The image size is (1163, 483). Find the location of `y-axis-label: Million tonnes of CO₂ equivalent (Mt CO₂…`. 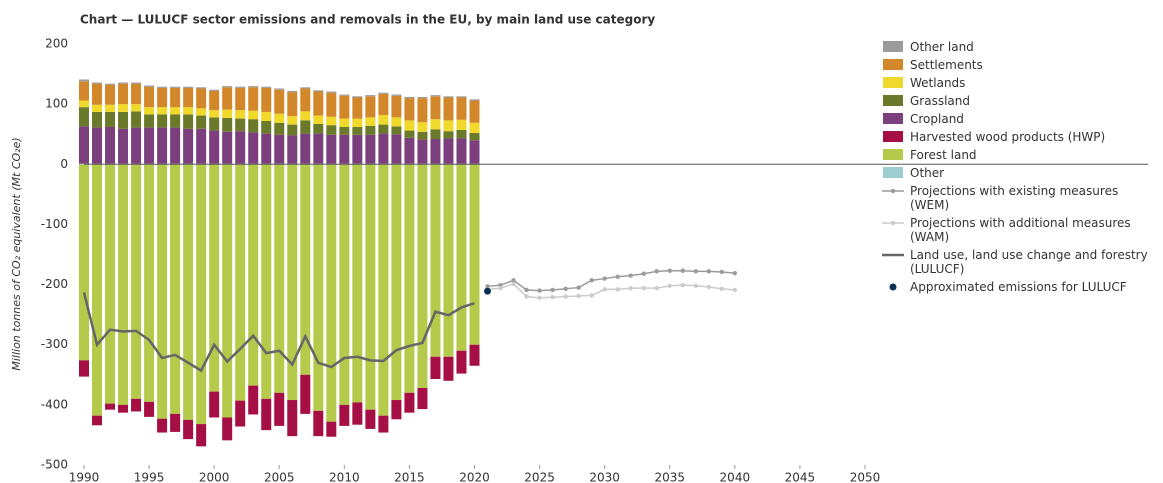

y-axis-label: Million tonnes of CO₂ equivalent (Mt CO₂… is located at coordinates (16, 253).